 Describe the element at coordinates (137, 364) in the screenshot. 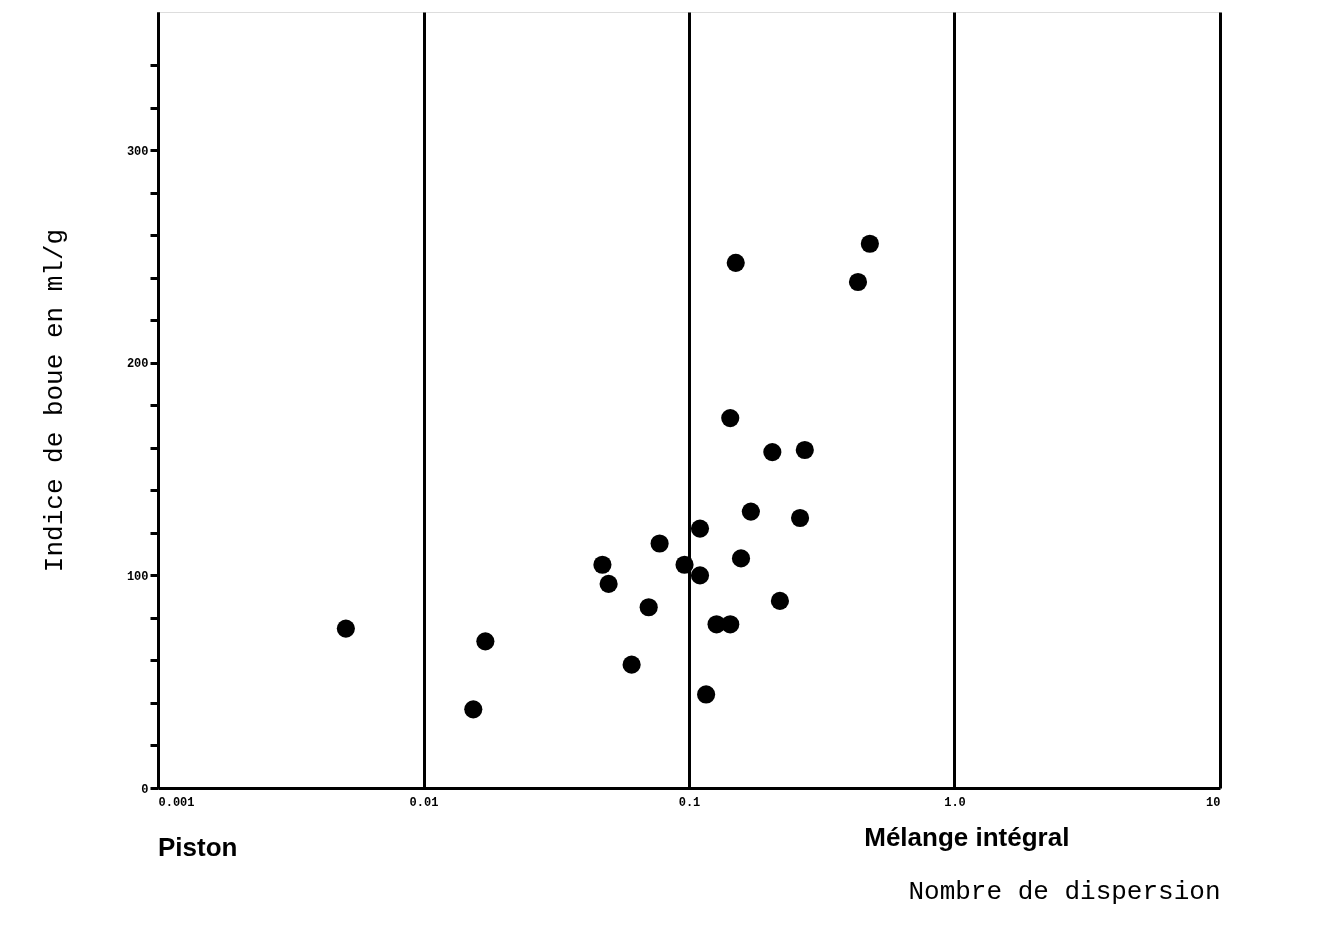

I see `y-tick-label: 200` at that location.